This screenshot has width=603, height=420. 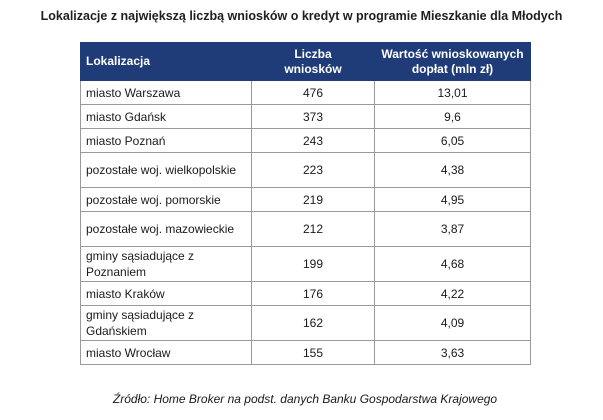 I want to click on cell-location: miasto Wrocław, so click(x=166, y=352).